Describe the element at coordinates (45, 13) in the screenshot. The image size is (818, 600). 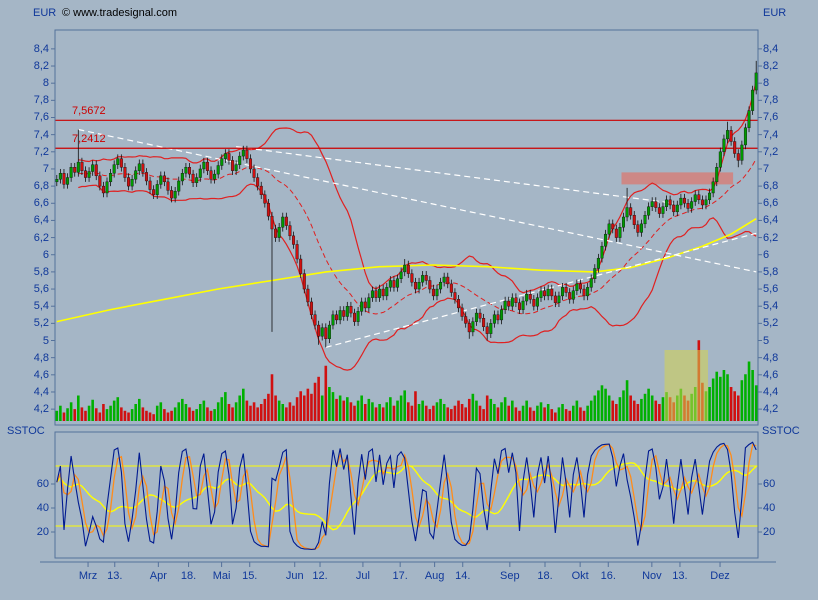
I see `price-axis-unit-left: EUR` at that location.